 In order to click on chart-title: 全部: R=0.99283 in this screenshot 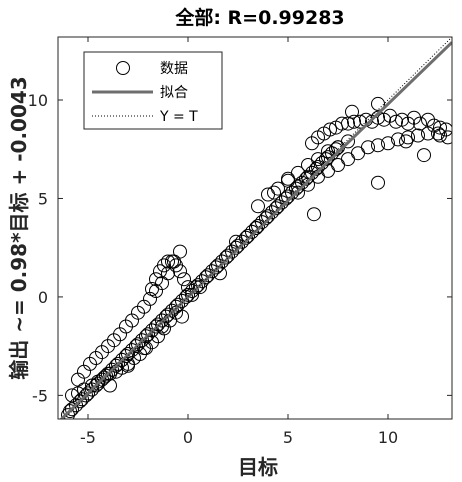, I will do `click(259, 17)`.